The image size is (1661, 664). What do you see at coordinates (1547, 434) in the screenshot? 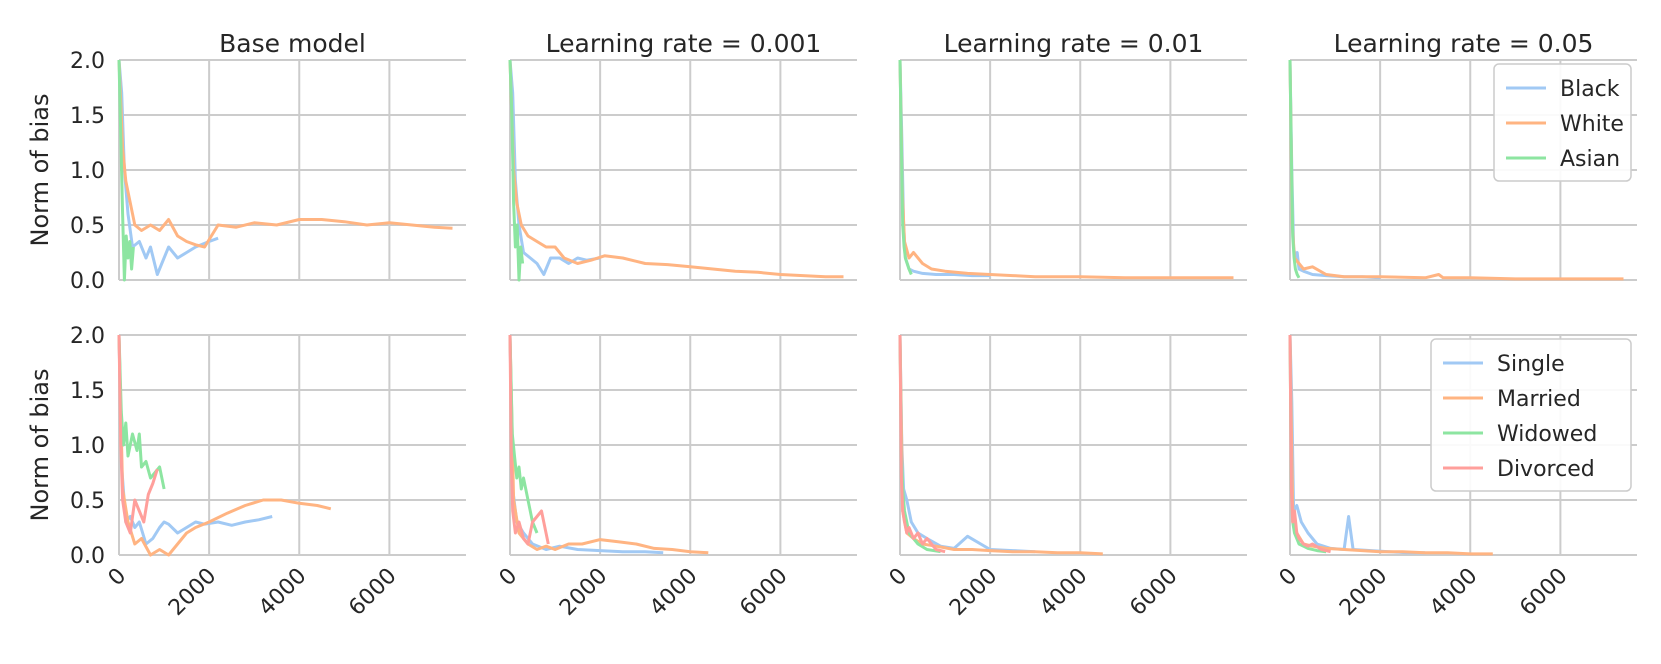
I see `legend-label: Widowed` at bounding box center [1547, 434].